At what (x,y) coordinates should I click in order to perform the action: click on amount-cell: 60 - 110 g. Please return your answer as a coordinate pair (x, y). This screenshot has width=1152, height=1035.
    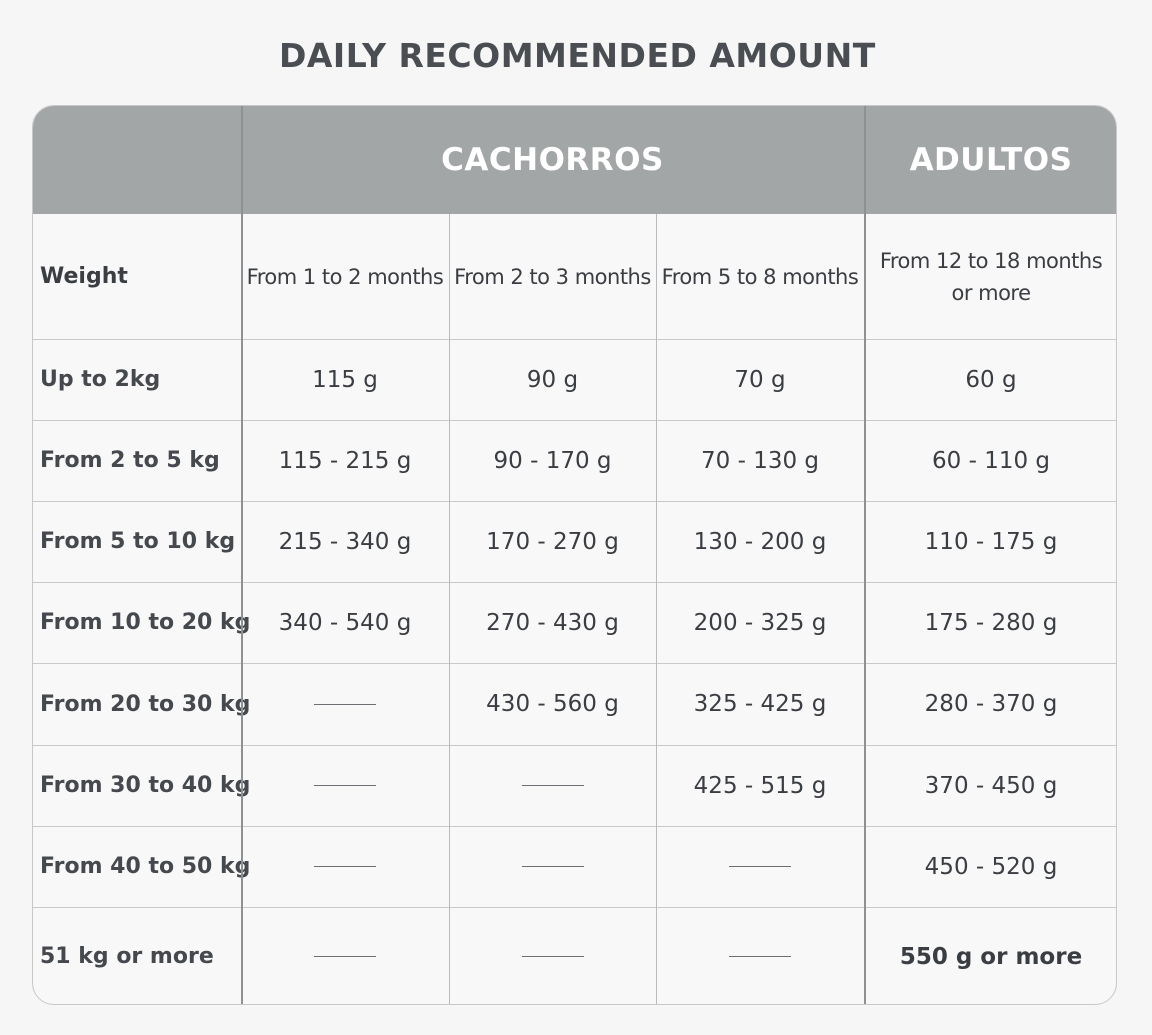
    Looking at the image, I should click on (991, 460).